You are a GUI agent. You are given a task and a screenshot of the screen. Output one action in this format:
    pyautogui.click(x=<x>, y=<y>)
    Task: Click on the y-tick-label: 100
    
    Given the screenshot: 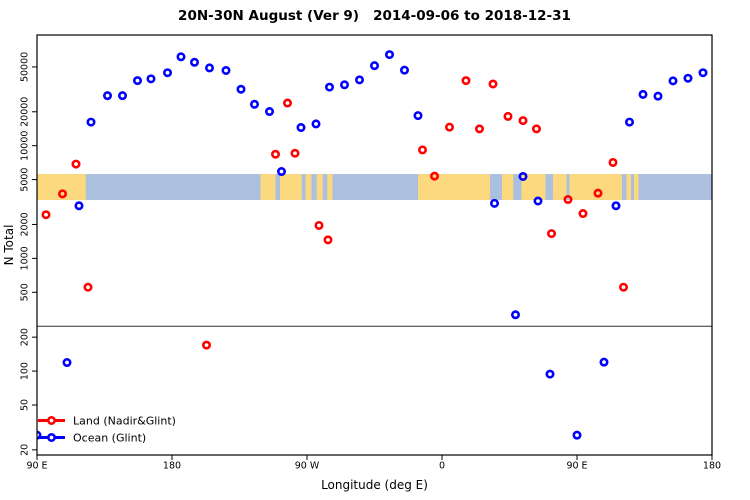 What is the action you would take?
    pyautogui.click(x=25, y=371)
    